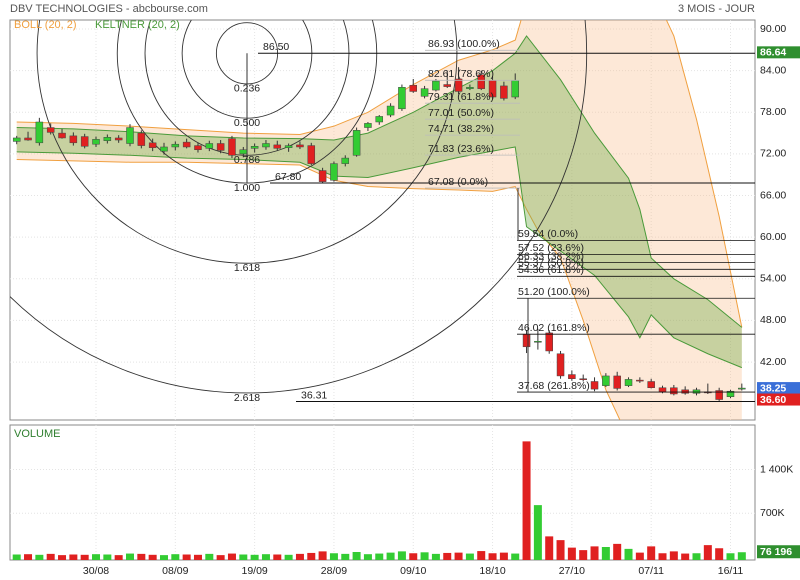 The width and height of the screenshot is (800, 580). Describe the element at coordinates (276, 47) in the screenshot. I see `fan-line-label: 86.50` at that location.